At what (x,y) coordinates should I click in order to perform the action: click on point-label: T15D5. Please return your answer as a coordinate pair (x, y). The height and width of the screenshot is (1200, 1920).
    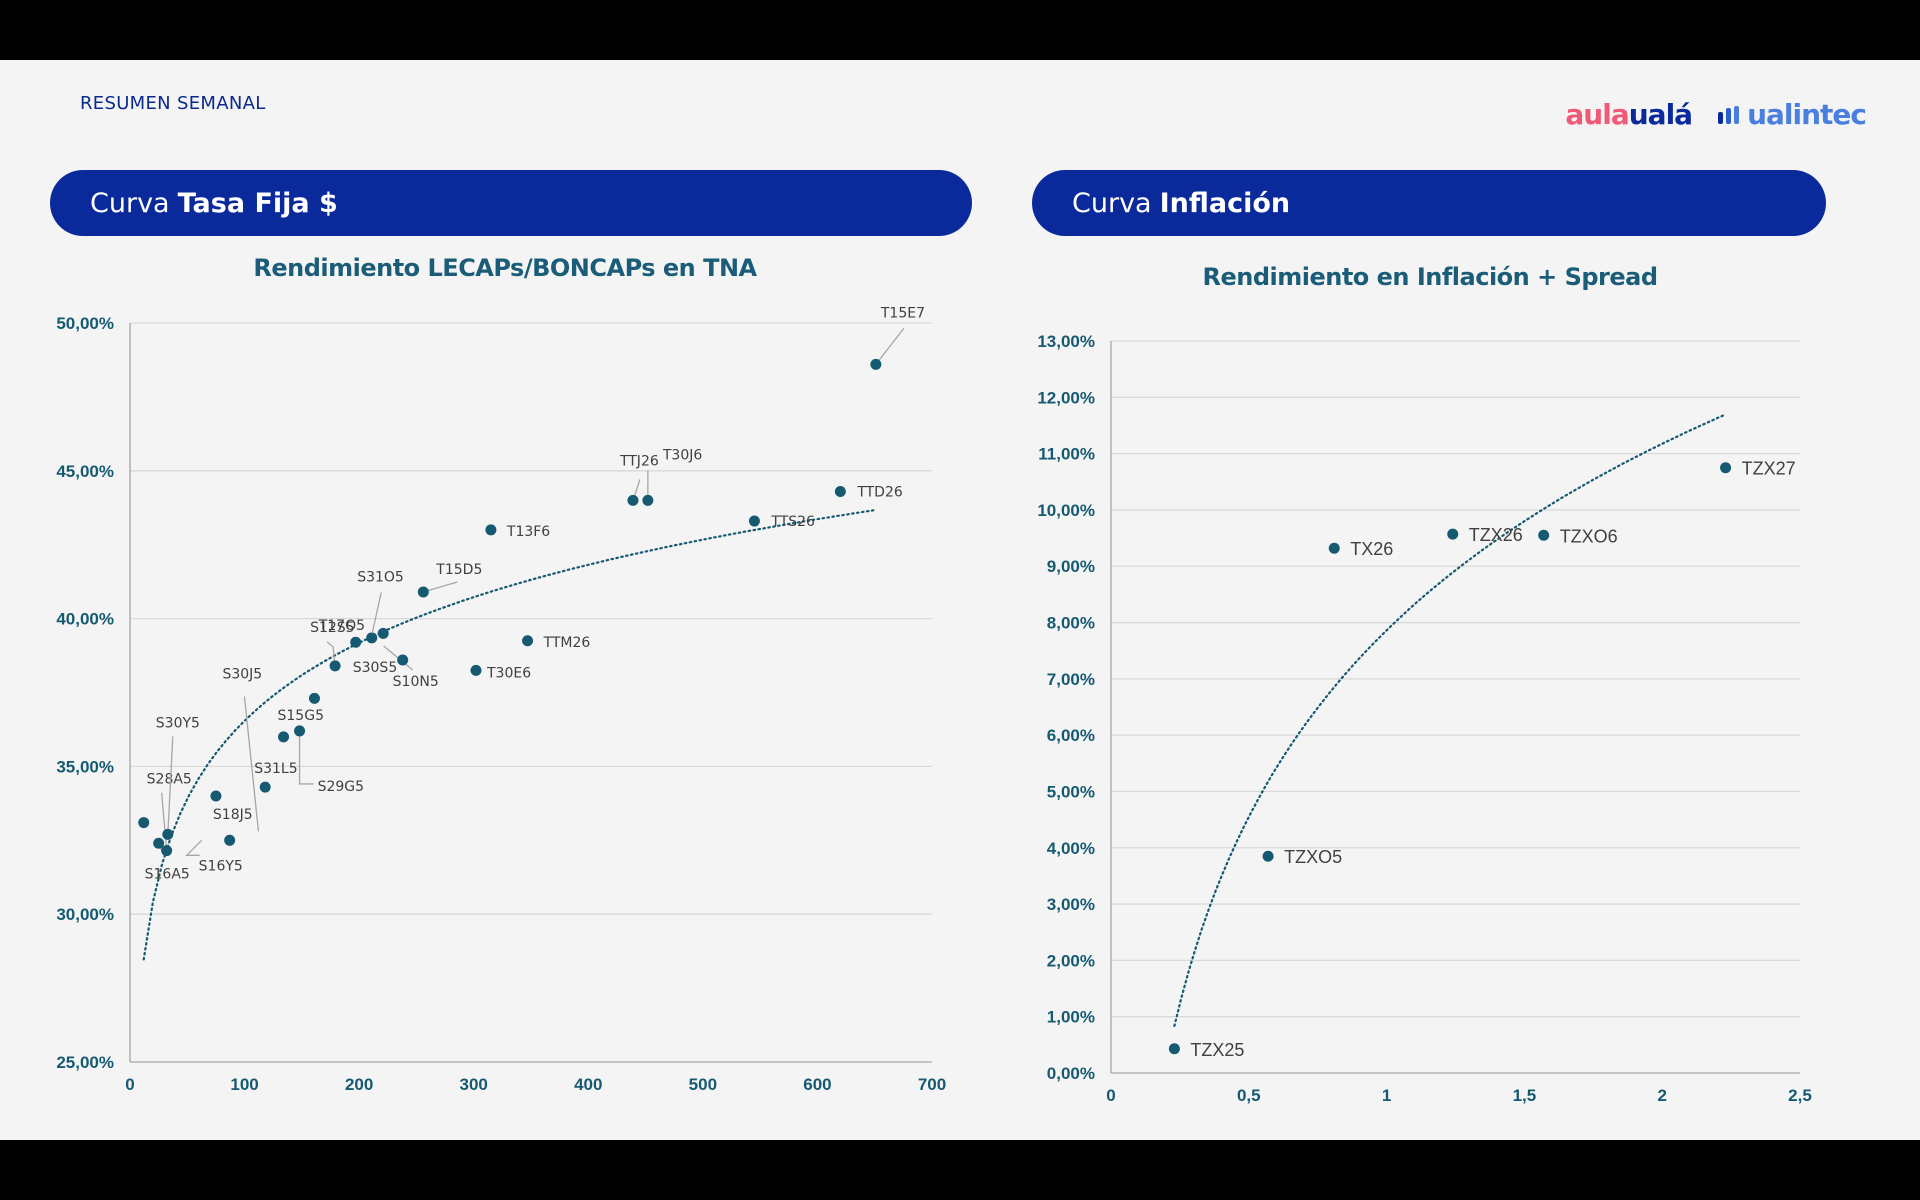
    Looking at the image, I should click on (458, 570).